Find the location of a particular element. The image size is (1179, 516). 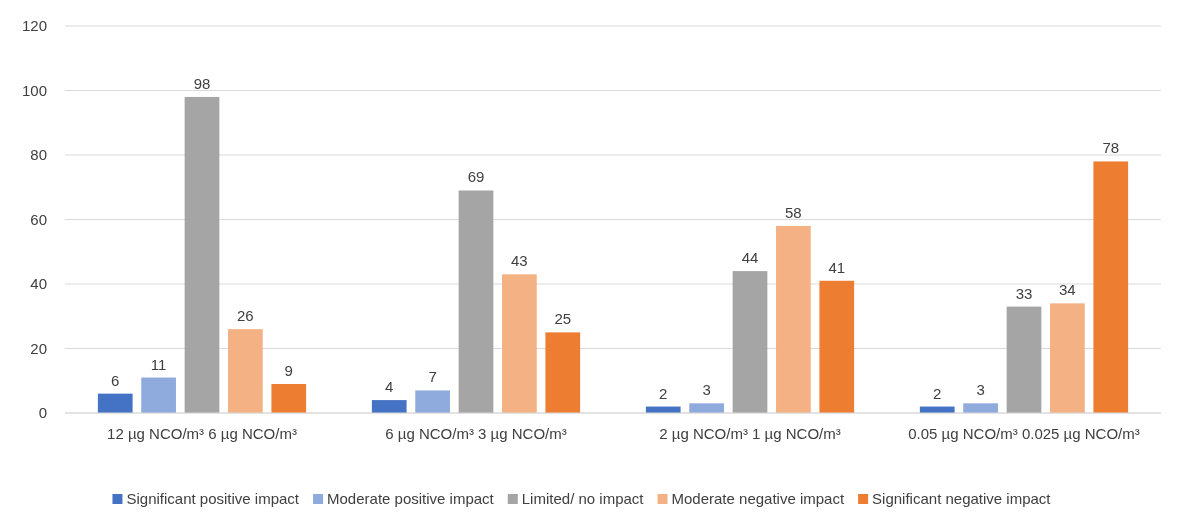

y-tick-label: 80 is located at coordinates (38, 155).